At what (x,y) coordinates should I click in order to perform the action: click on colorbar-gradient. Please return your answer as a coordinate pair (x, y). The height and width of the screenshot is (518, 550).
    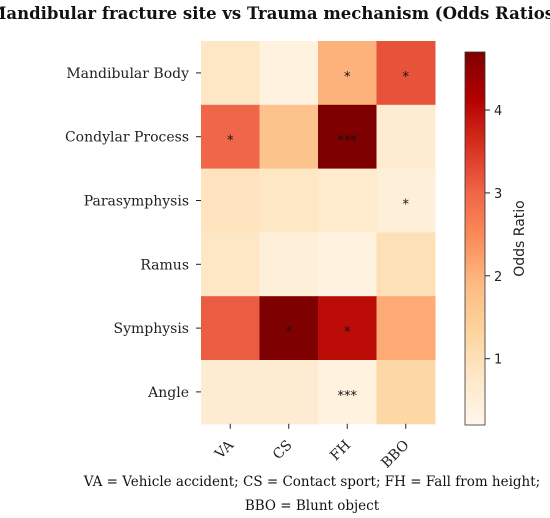
    Looking at the image, I should click on (475, 238).